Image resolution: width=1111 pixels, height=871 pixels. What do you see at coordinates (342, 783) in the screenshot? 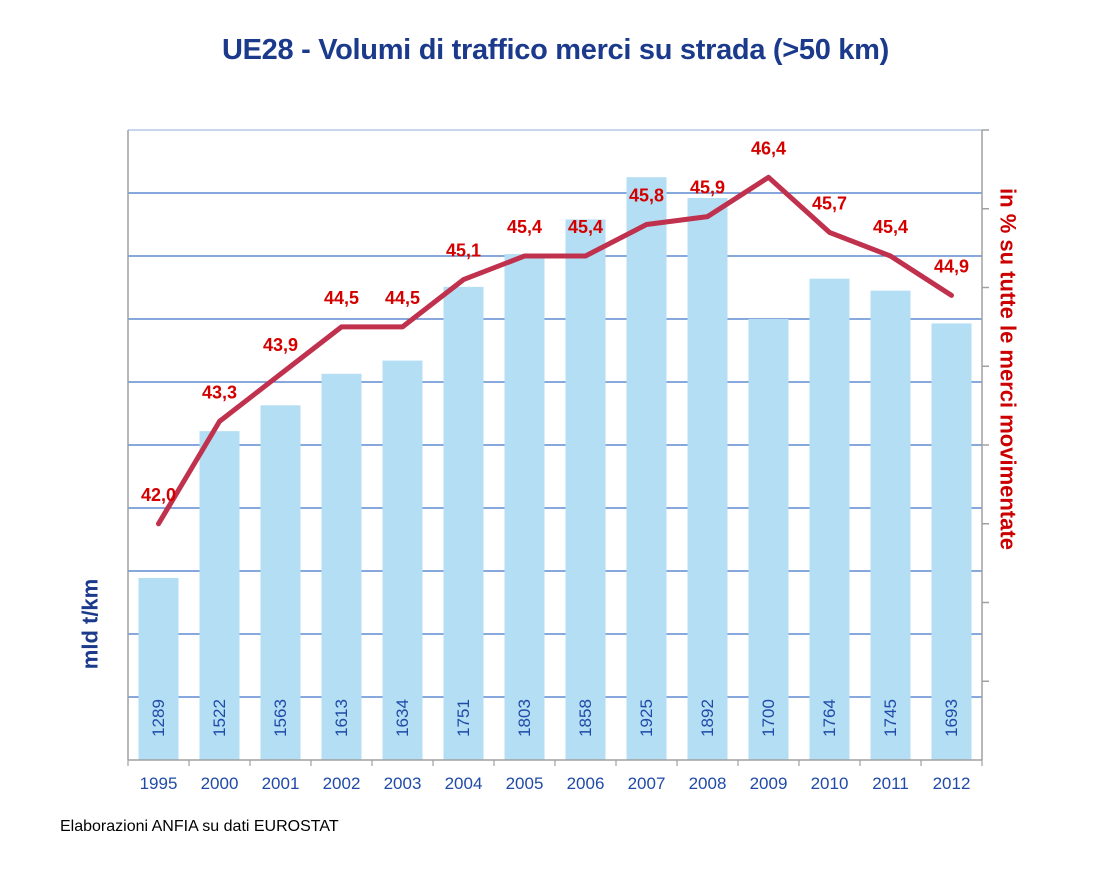
I see `x-tick-label: 2002` at bounding box center [342, 783].